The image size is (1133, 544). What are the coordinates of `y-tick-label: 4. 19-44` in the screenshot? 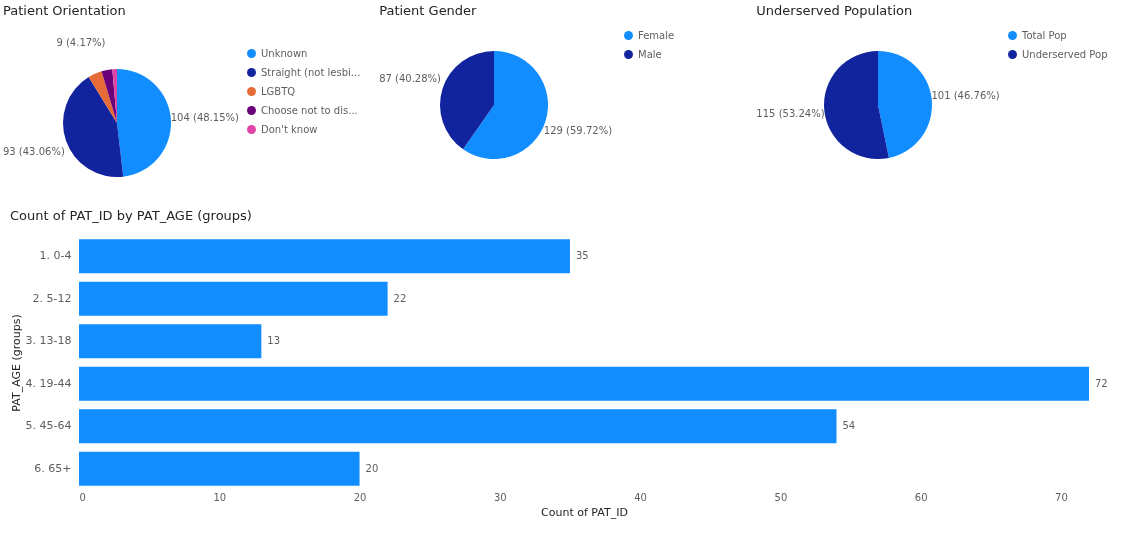 It's located at (48, 383).